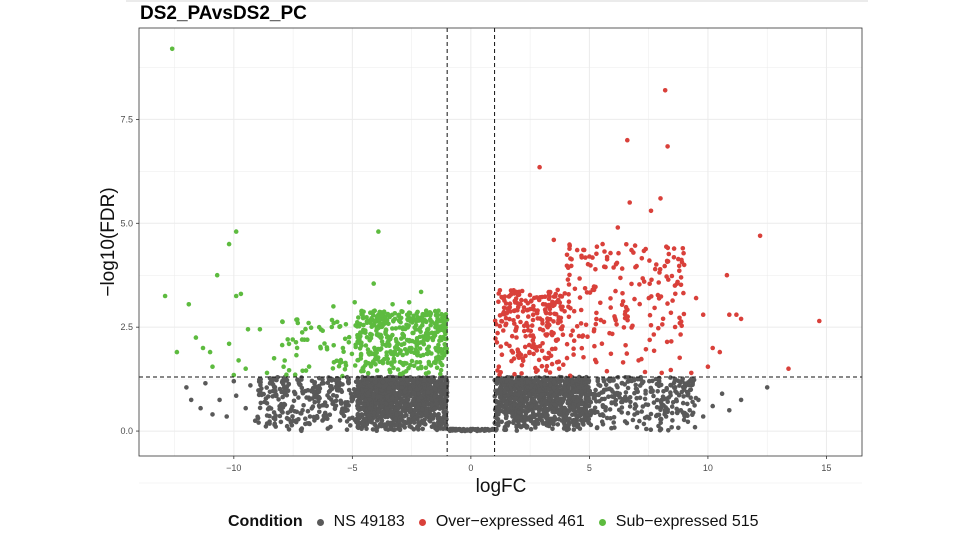  What do you see at coordinates (687, 521) in the screenshot?
I see `legend-label-sub-expressed: Sub−expressed 515` at bounding box center [687, 521].